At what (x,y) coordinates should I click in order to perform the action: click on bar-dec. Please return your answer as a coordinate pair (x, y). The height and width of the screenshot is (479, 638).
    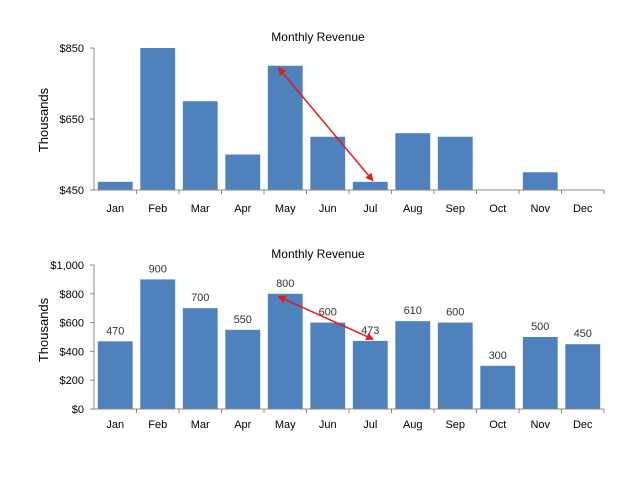
    Looking at the image, I should click on (583, 376).